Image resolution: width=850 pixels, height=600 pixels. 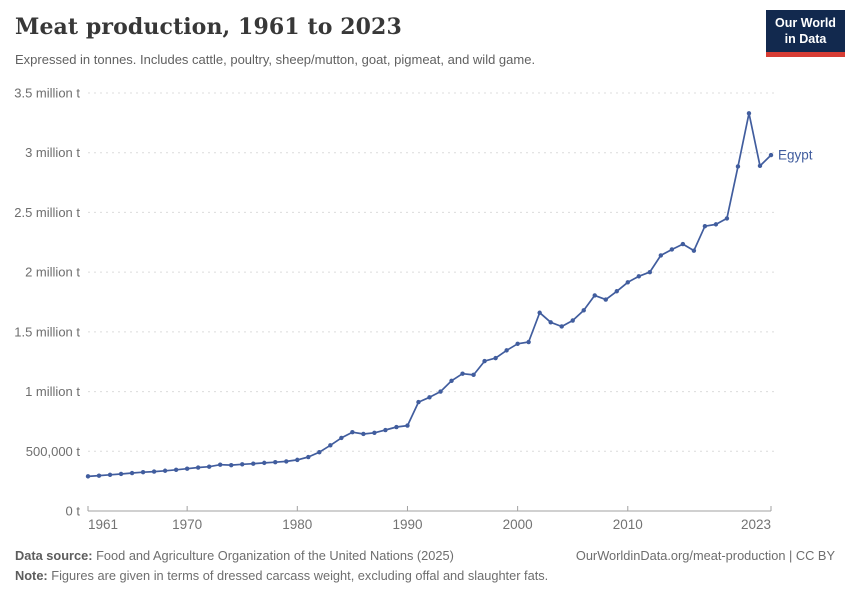 What do you see at coordinates (208, 27) in the screenshot?
I see `page-title: Meat production, 1961 to 2023` at bounding box center [208, 27].